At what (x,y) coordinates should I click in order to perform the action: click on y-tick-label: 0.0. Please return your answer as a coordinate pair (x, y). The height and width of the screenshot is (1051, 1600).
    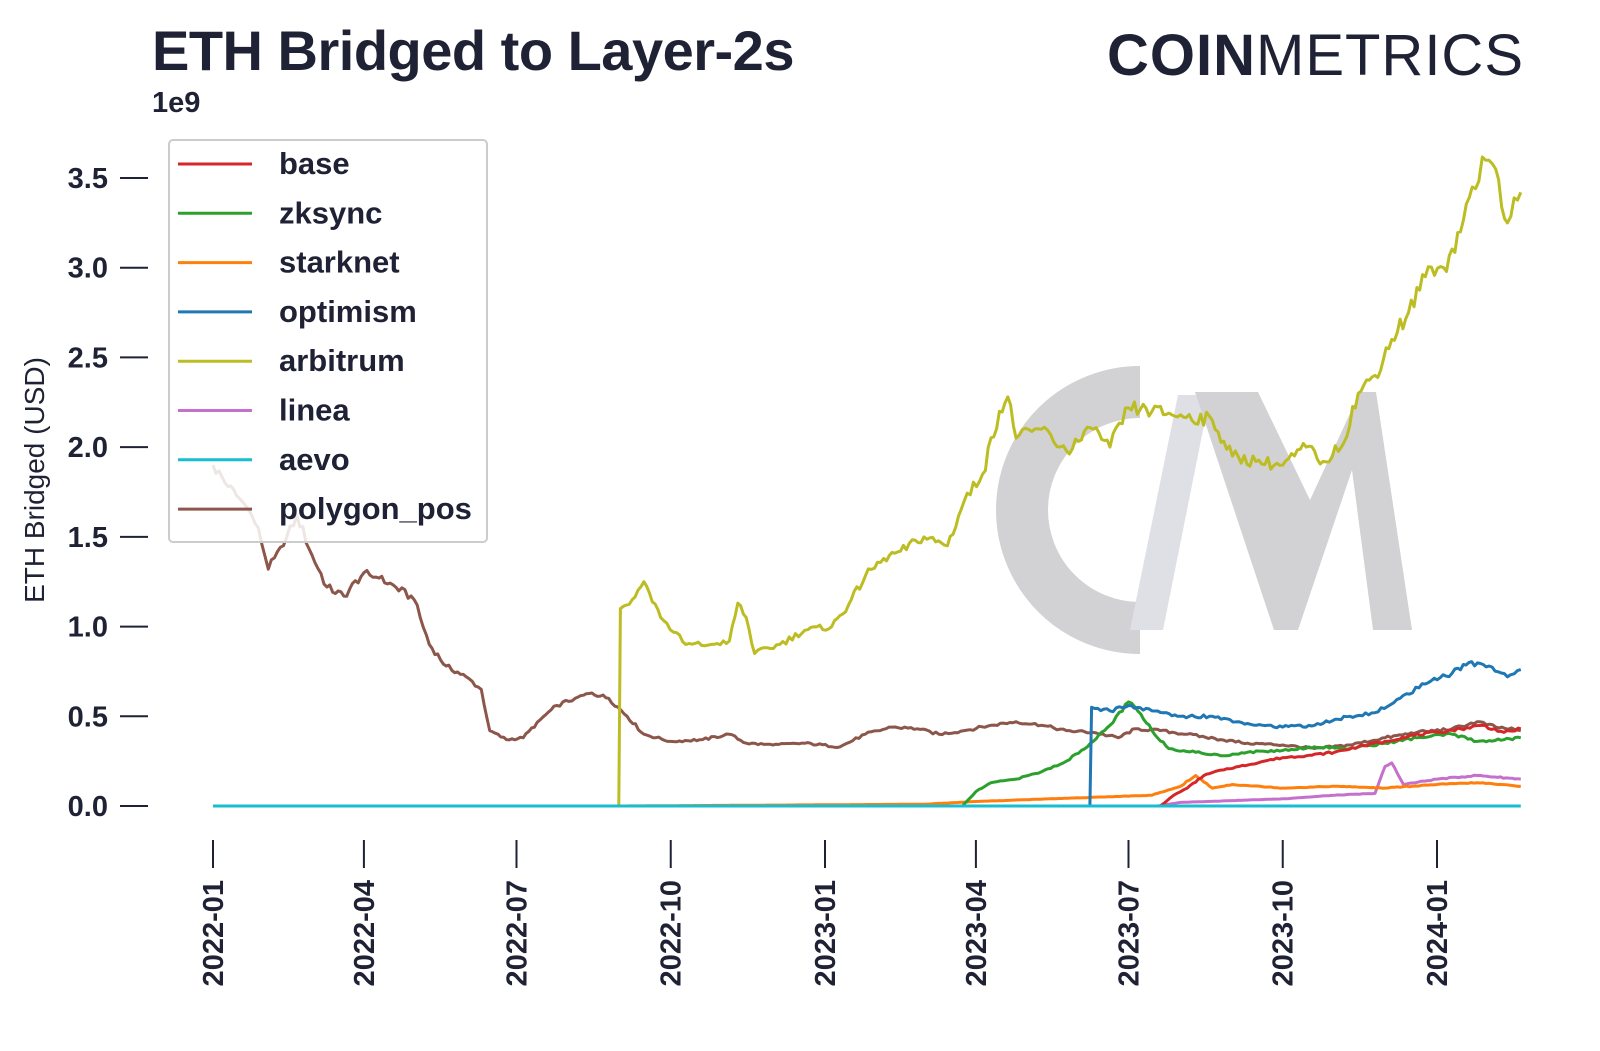
    Looking at the image, I should click on (88, 807).